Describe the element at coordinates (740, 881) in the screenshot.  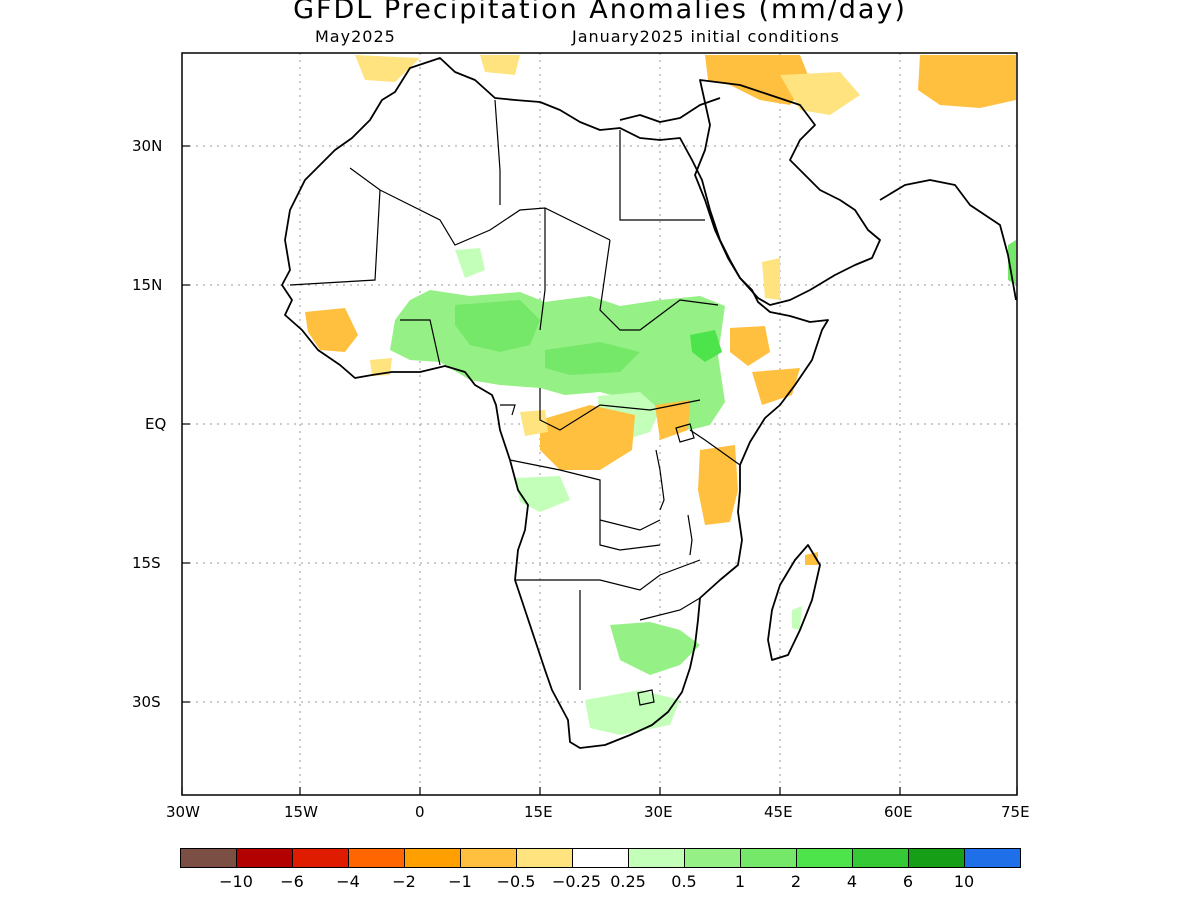
I see `colorbar-label: 1` at that location.